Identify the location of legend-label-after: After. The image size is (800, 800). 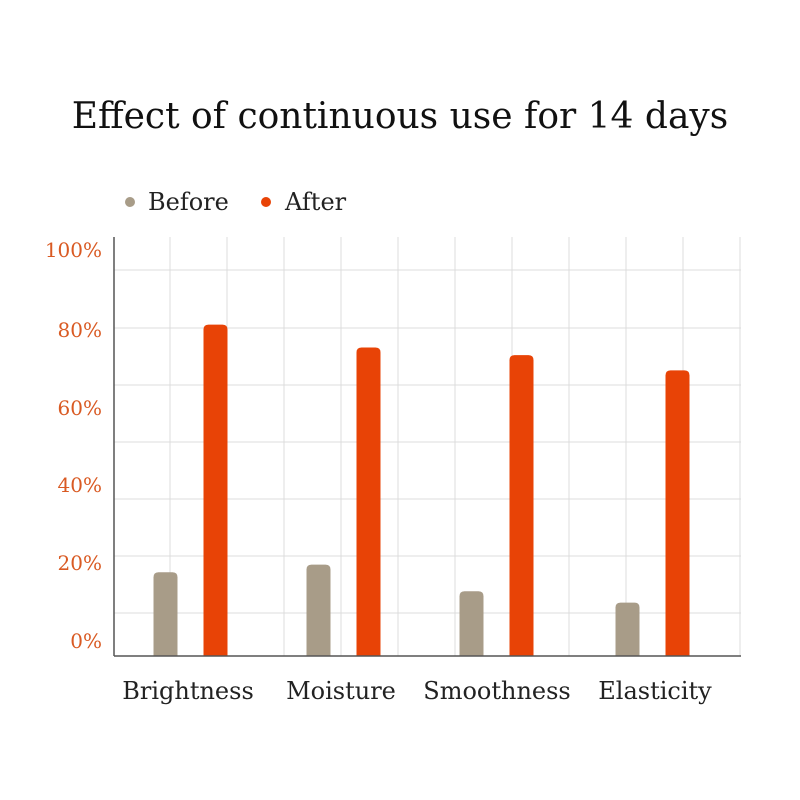
(315, 202).